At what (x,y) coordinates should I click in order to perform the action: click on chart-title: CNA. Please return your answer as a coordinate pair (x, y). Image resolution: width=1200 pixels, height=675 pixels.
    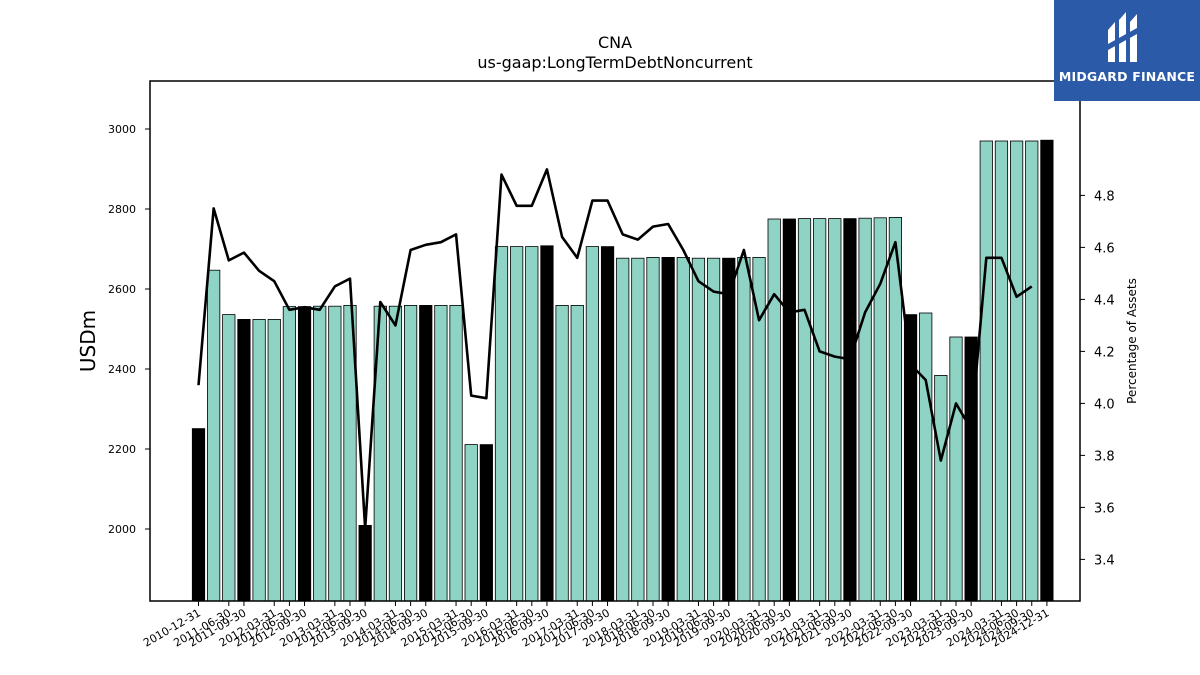
    Looking at the image, I should click on (615, 42).